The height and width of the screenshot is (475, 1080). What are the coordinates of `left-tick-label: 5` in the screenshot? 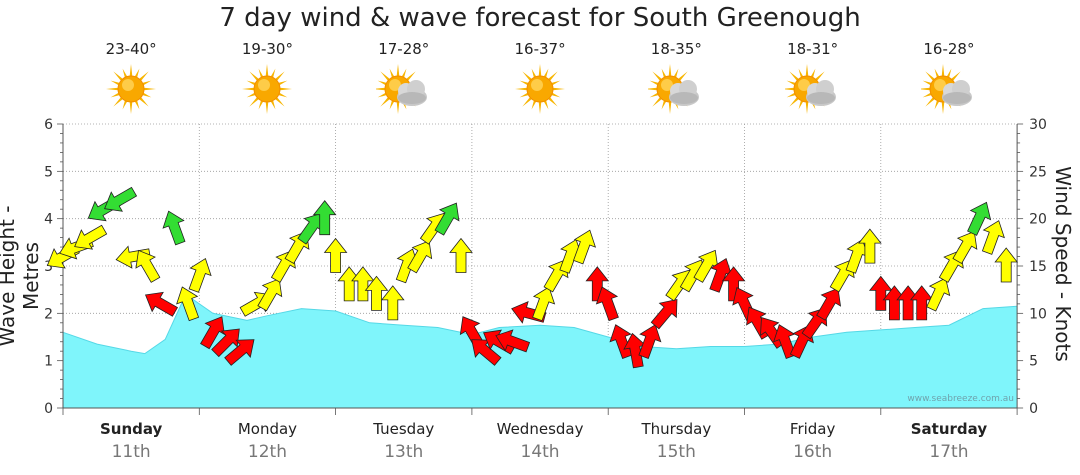 It's located at (48, 172).